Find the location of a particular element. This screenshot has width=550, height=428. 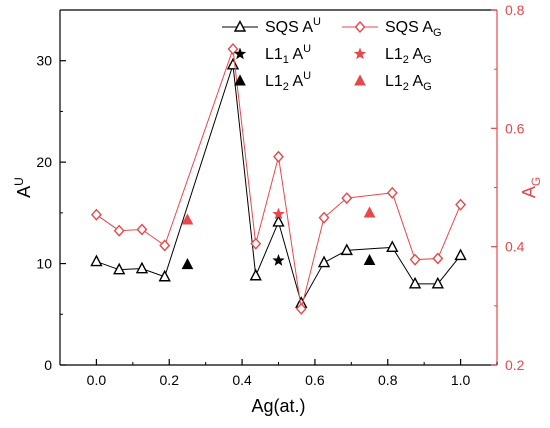

y2-tick-label: 0.4 is located at coordinates (515, 247).